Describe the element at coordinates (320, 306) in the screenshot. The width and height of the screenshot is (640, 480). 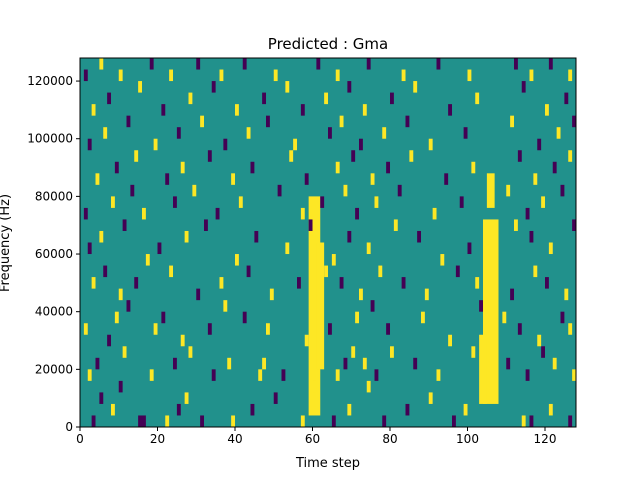
I see `heatmap-band` at that location.